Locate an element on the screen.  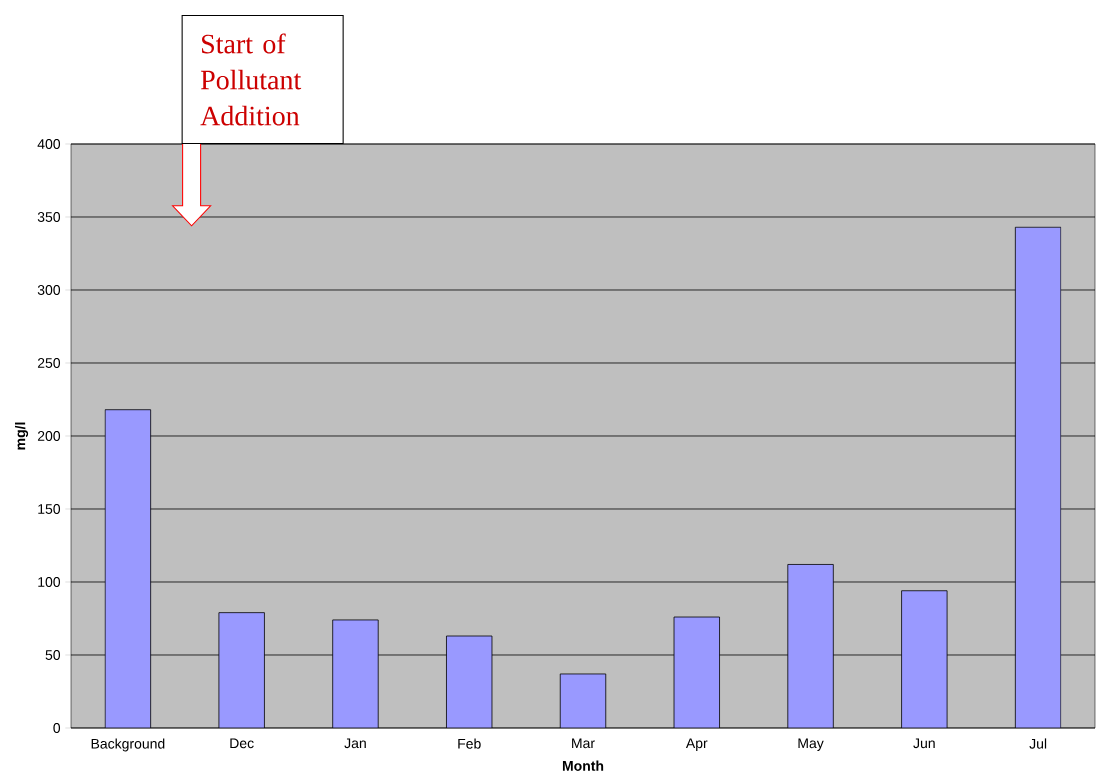
y-tick-label: 150 is located at coordinates (49, 509).